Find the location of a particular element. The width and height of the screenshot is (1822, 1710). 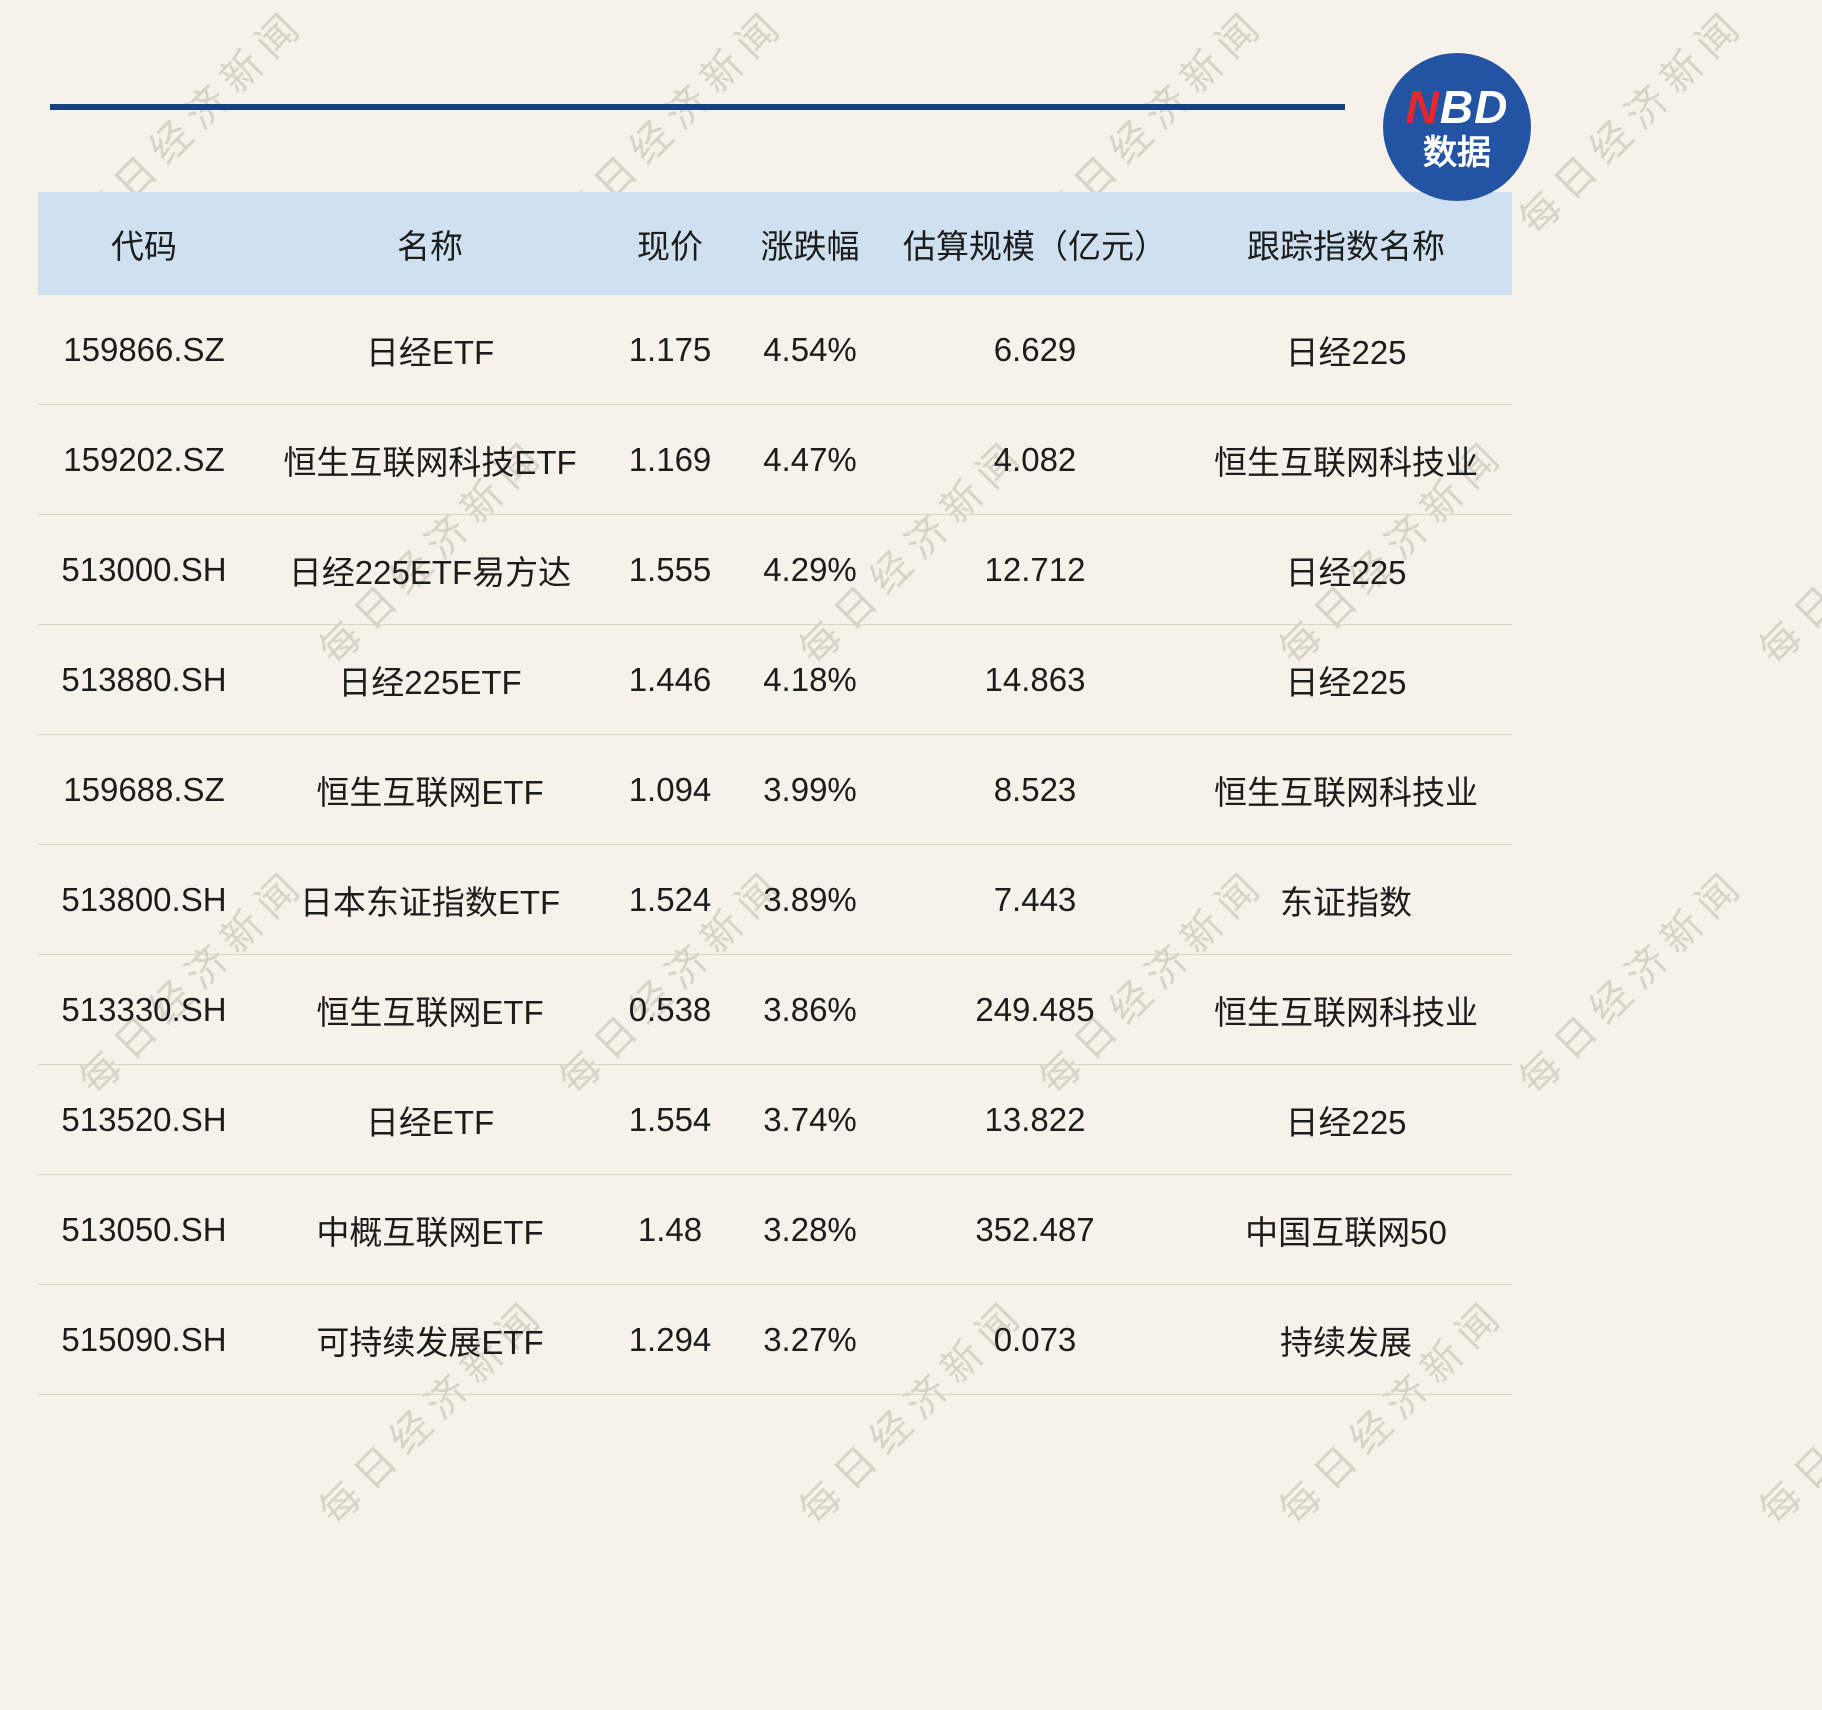

table-header-row: 代码 名称 现价 涨跌幅 估算规模（亿元） 跟踪指数名称 is located at coordinates (775, 243).